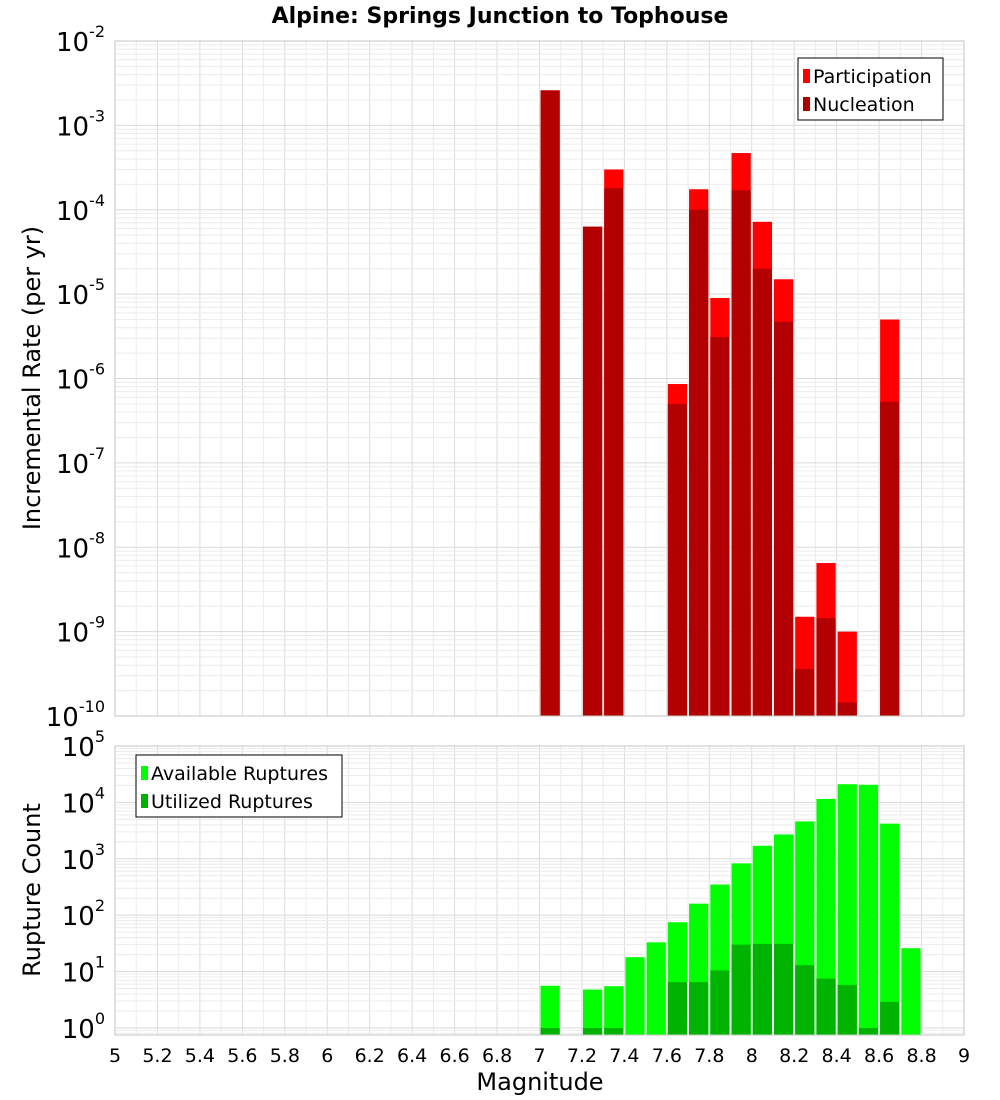 Image resolution: width=1000 pixels, height=1100 pixels. I want to click on count-legend: Available Ruptures Utilized Ruptures, so click(239, 786).